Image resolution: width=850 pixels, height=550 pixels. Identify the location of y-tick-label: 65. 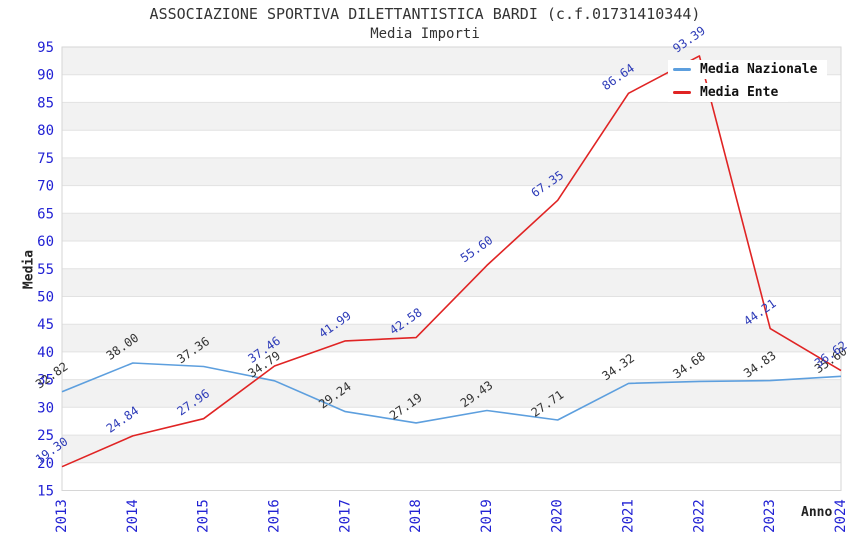
(45, 214).